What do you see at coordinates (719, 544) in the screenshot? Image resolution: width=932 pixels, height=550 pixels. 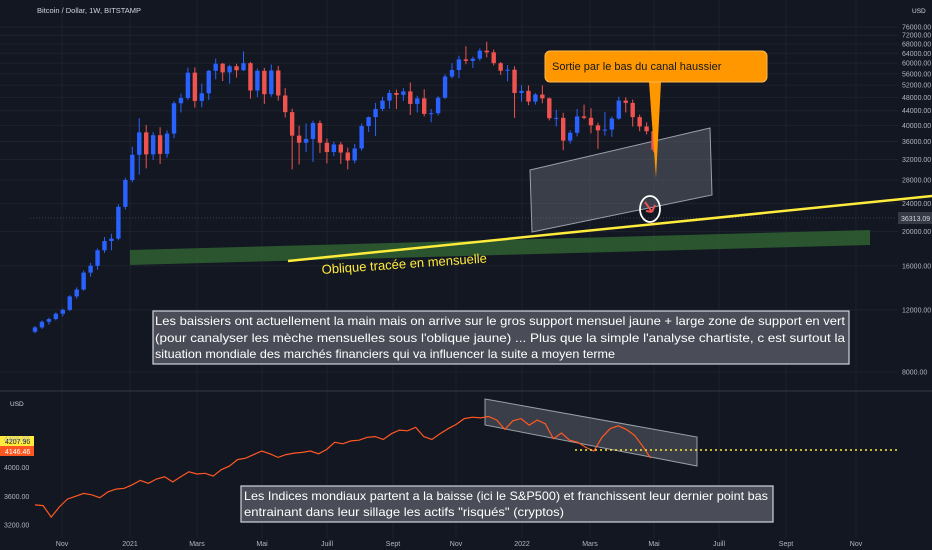 I see `time-tick-label: Juill` at bounding box center [719, 544].